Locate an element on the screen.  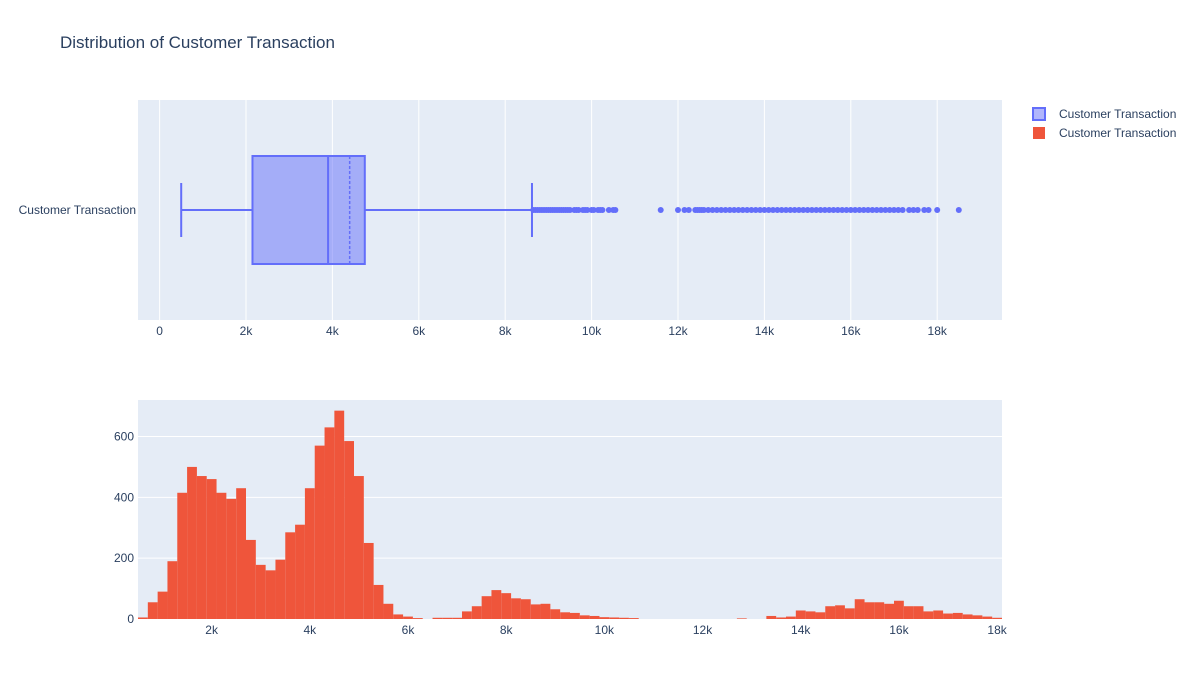
histogram-x-tick-label: 10k is located at coordinates (605, 630).